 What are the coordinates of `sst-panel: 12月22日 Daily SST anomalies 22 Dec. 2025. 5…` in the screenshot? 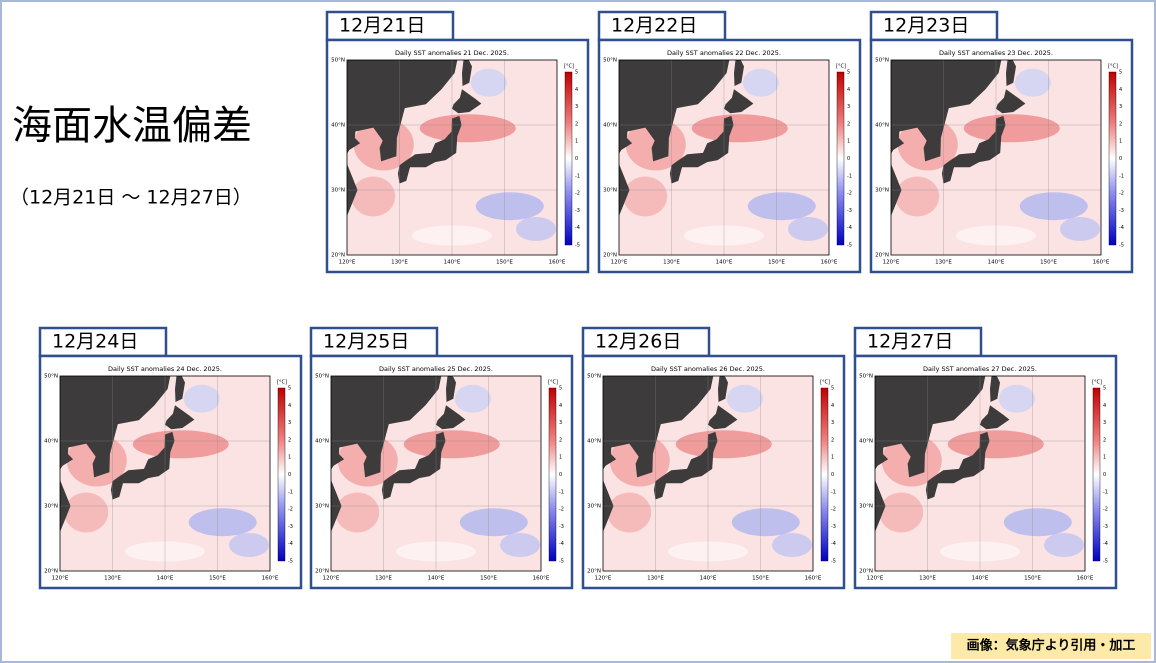 It's located at (729, 142).